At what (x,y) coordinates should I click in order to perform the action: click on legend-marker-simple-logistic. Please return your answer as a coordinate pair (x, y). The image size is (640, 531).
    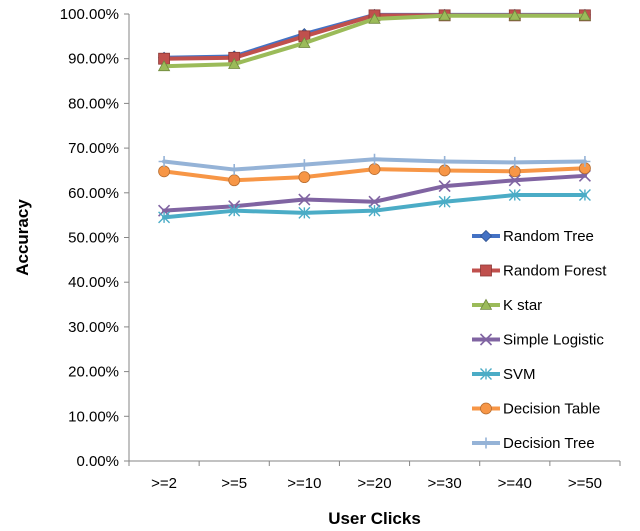
    Looking at the image, I should click on (486, 339).